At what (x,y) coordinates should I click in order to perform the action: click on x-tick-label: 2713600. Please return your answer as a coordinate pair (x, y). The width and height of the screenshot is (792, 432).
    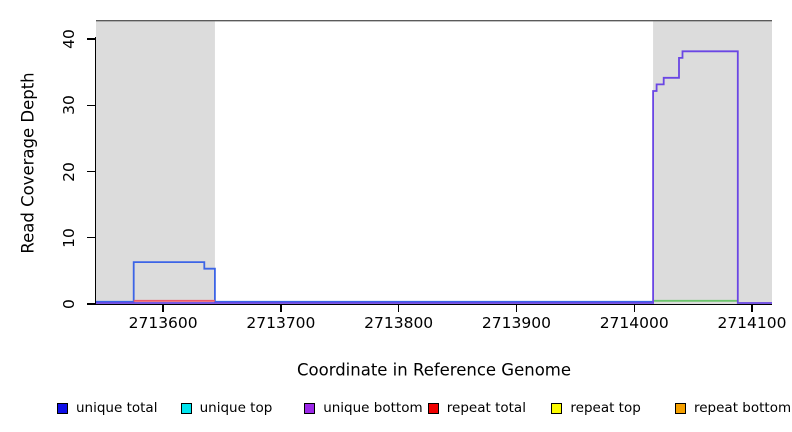
    Looking at the image, I should click on (163, 323).